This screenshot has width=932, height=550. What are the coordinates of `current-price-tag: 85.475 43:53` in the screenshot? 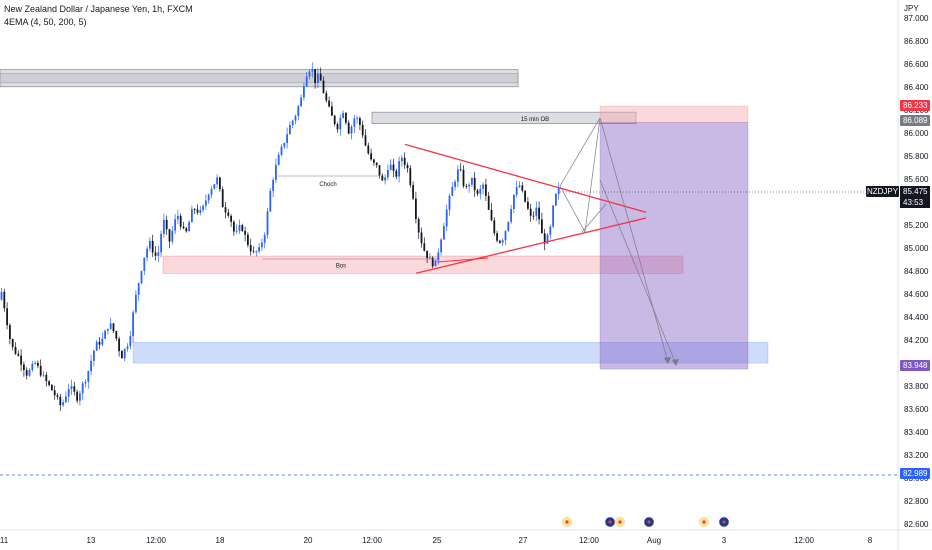 It's located at (915, 197).